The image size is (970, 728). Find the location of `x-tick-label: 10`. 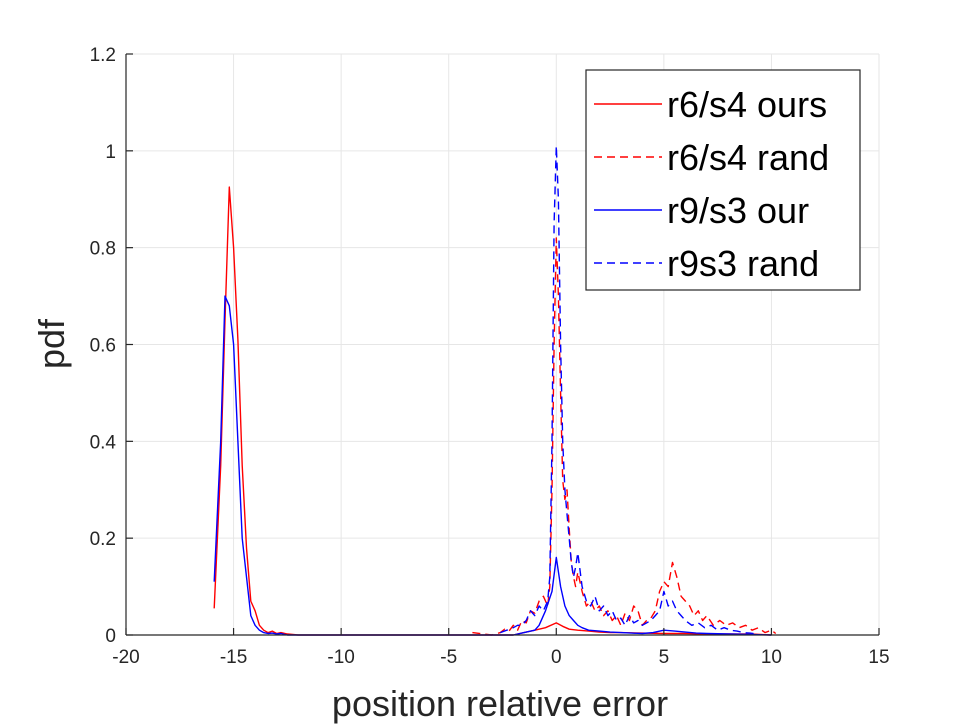

x-tick-label: 10 is located at coordinates (771, 657).